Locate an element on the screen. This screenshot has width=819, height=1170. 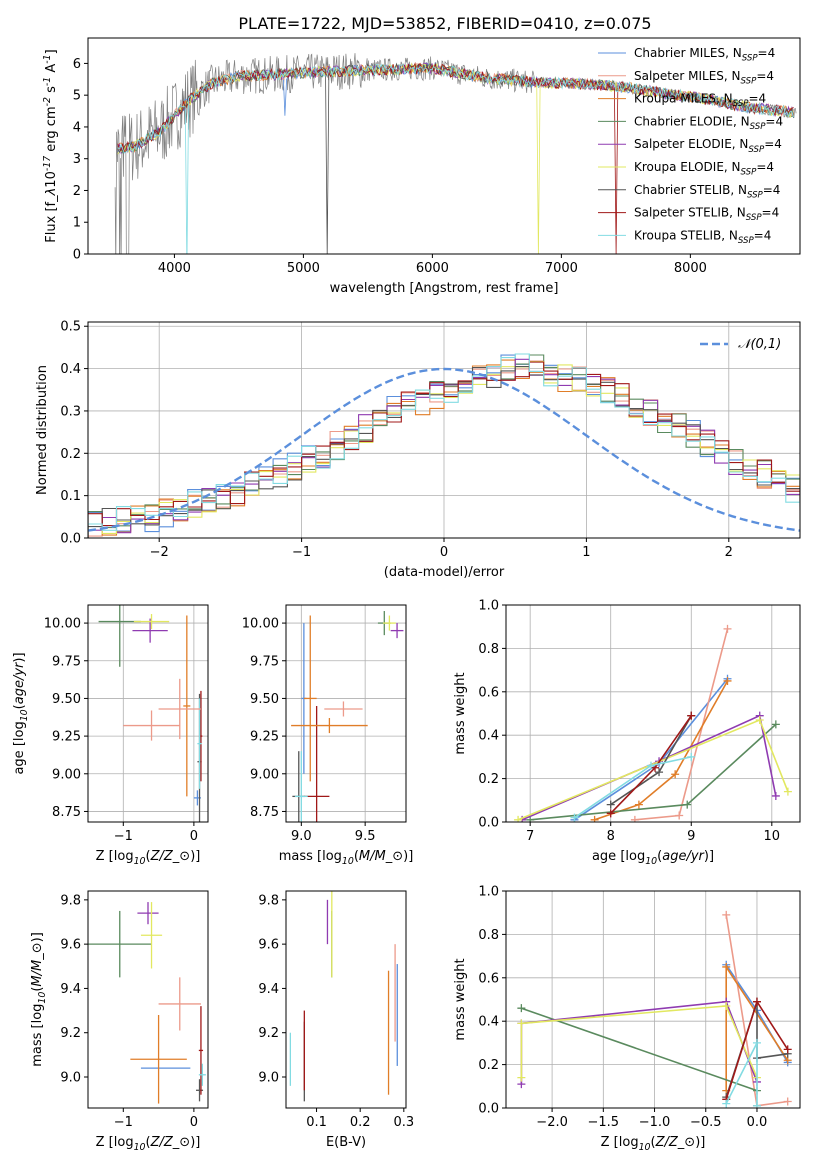
y-tick-label: 0.6 is located at coordinates (488, 978).